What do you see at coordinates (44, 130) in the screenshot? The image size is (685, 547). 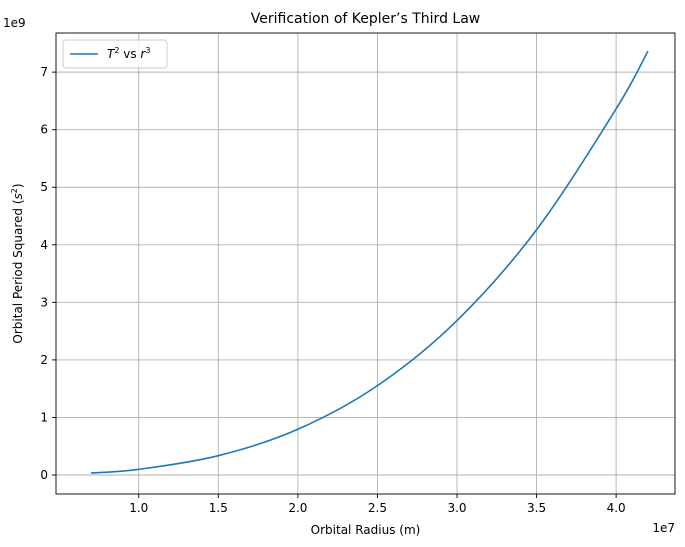 I see `y-tick-label: 6` at bounding box center [44, 130].